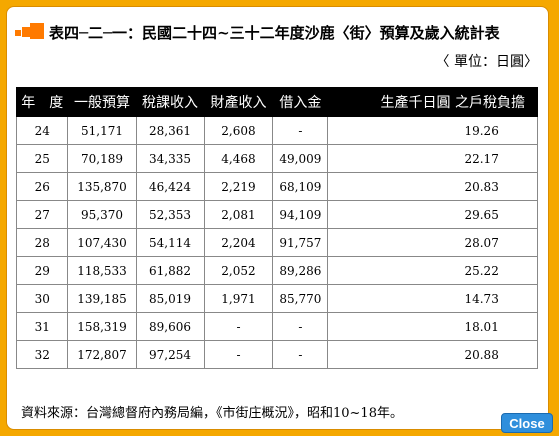  What do you see at coordinates (300, 298) in the screenshot?
I see `table-cell: 85,770` at bounding box center [300, 298].